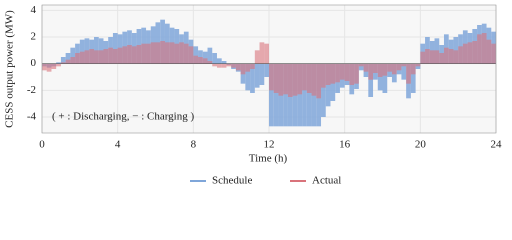  I want to click on legend-label: Schedule, so click(232, 181).